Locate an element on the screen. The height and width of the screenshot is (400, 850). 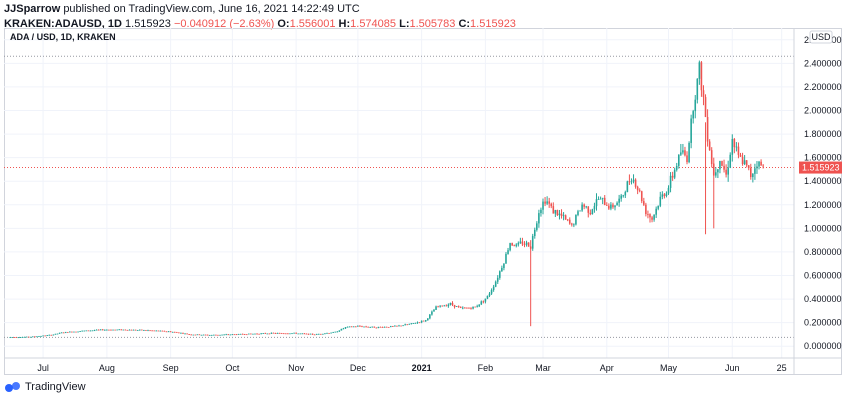
open-label: O: is located at coordinates (283, 24).